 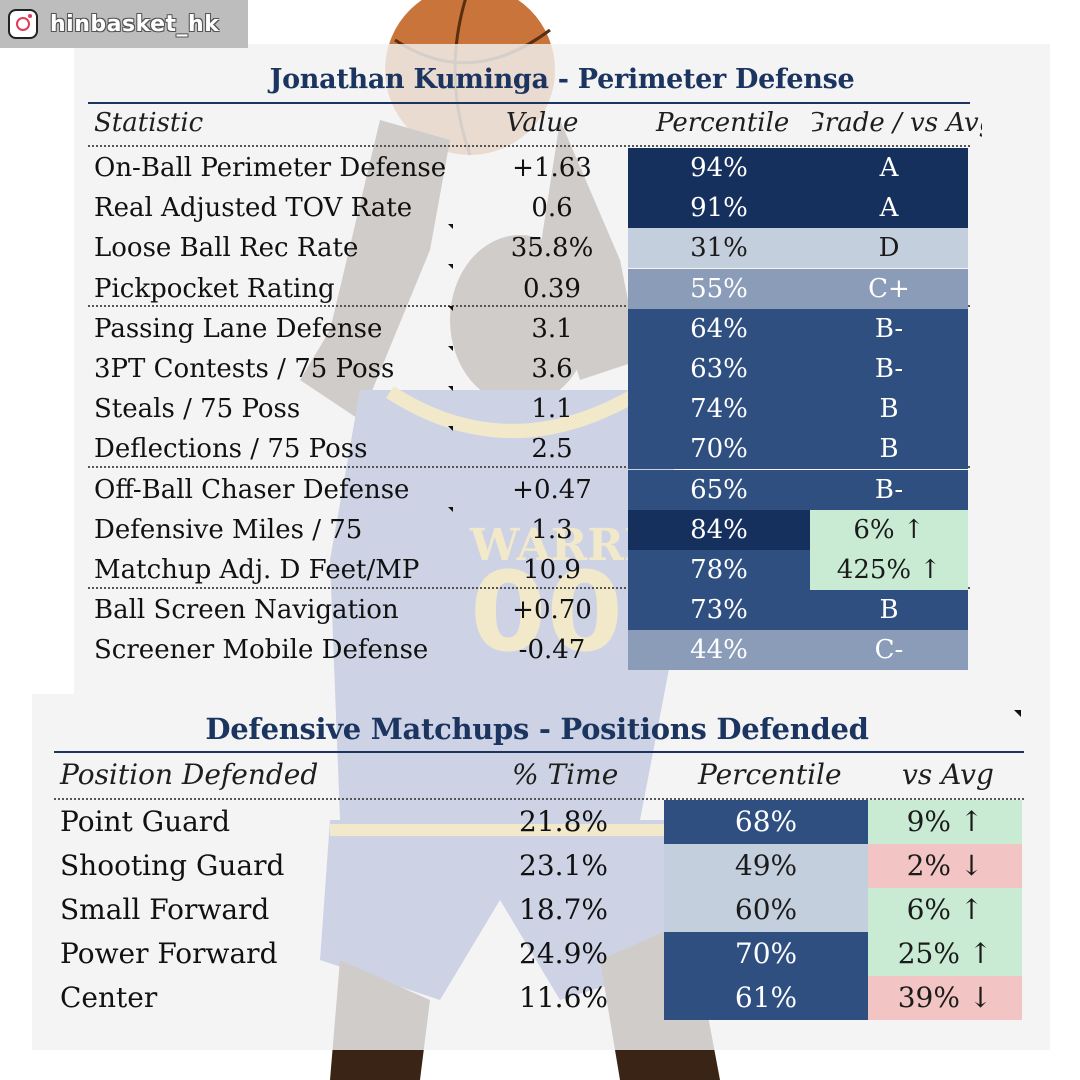 I want to click on header-vs-avg: vs Avg, so click(x=948, y=774).